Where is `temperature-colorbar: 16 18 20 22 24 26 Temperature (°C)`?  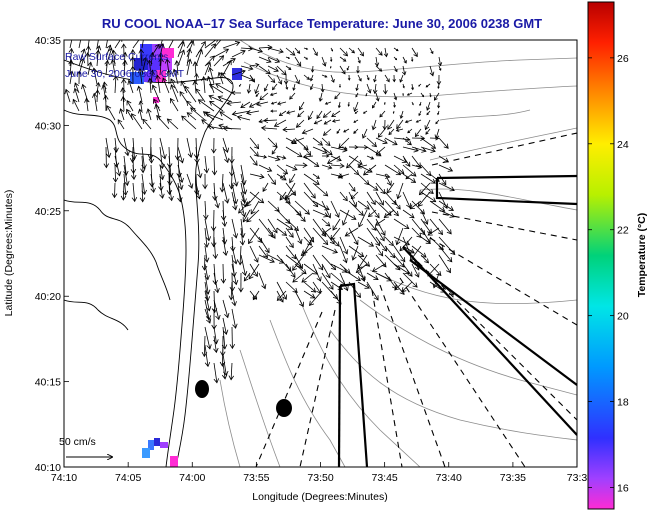
temperature-colorbar: 16 18 20 22 24 26 Temperature (°C) is located at coordinates (617, 255).